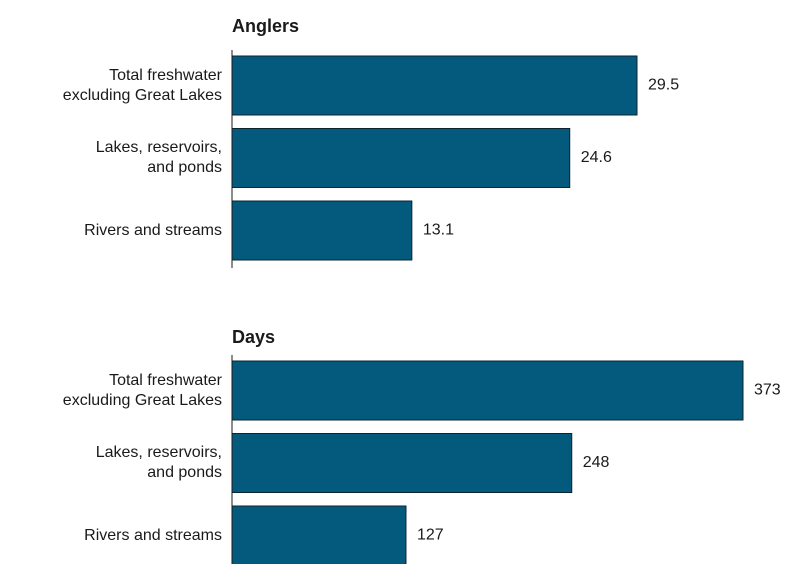 Image resolution: width=793 pixels, height=564 pixels. I want to click on value-label: 248, so click(596, 462).